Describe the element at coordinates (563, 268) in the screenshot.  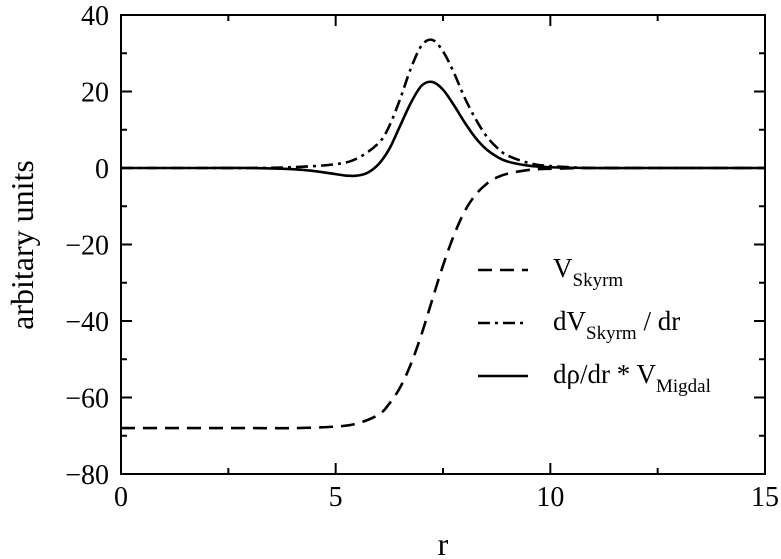
I see `legend-label-main: V` at that location.